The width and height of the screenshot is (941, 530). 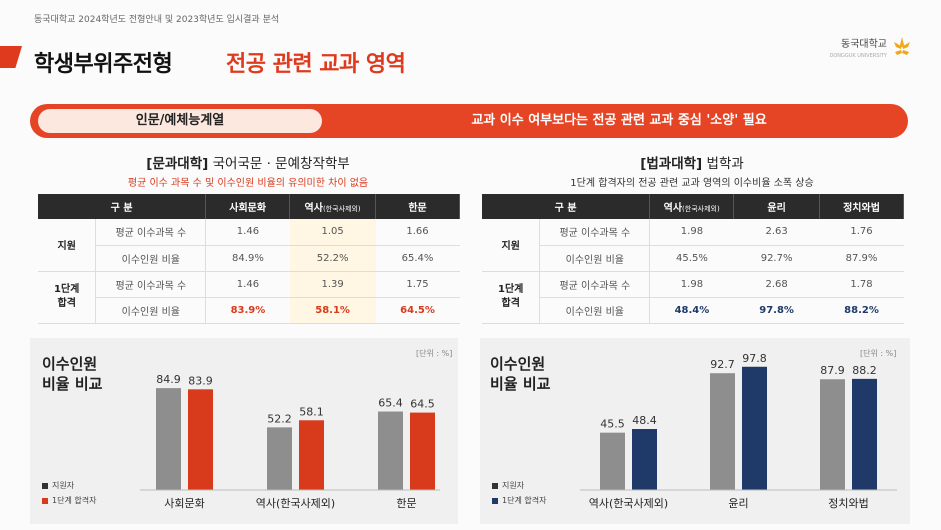 What do you see at coordinates (776, 284) in the screenshot?
I see `table-cell: 2.68` at bounding box center [776, 284].